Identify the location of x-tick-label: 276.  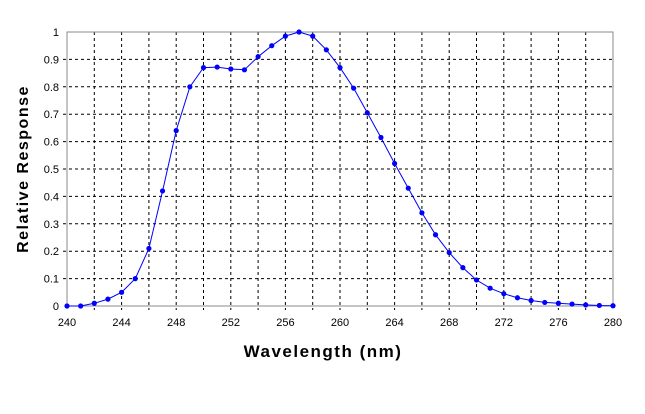
(558, 323).